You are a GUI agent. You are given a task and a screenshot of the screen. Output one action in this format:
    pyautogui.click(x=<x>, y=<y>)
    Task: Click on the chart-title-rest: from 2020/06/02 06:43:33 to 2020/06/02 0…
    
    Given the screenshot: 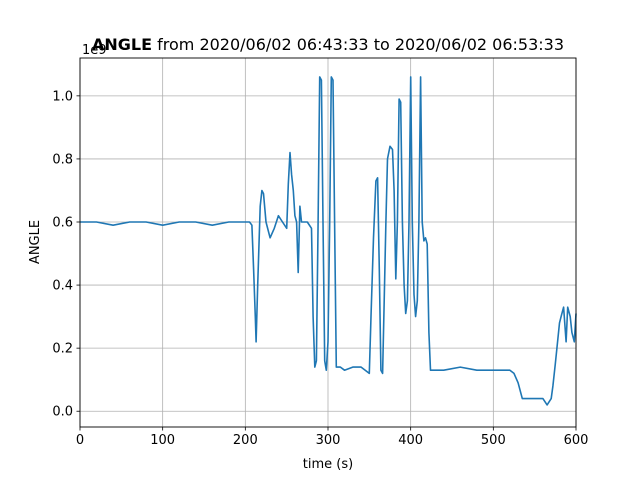 What is the action you would take?
    pyautogui.click(x=358, y=44)
    